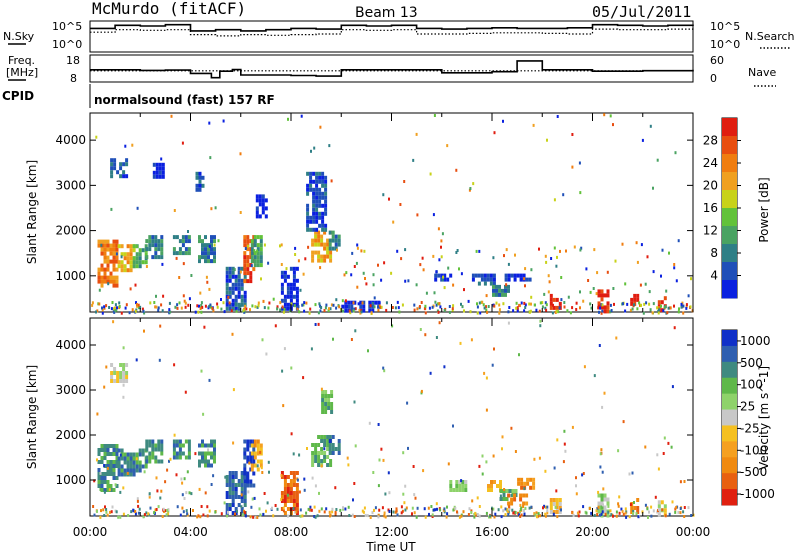  I want to click on colorbar-tick-label: 28, so click(710, 141).